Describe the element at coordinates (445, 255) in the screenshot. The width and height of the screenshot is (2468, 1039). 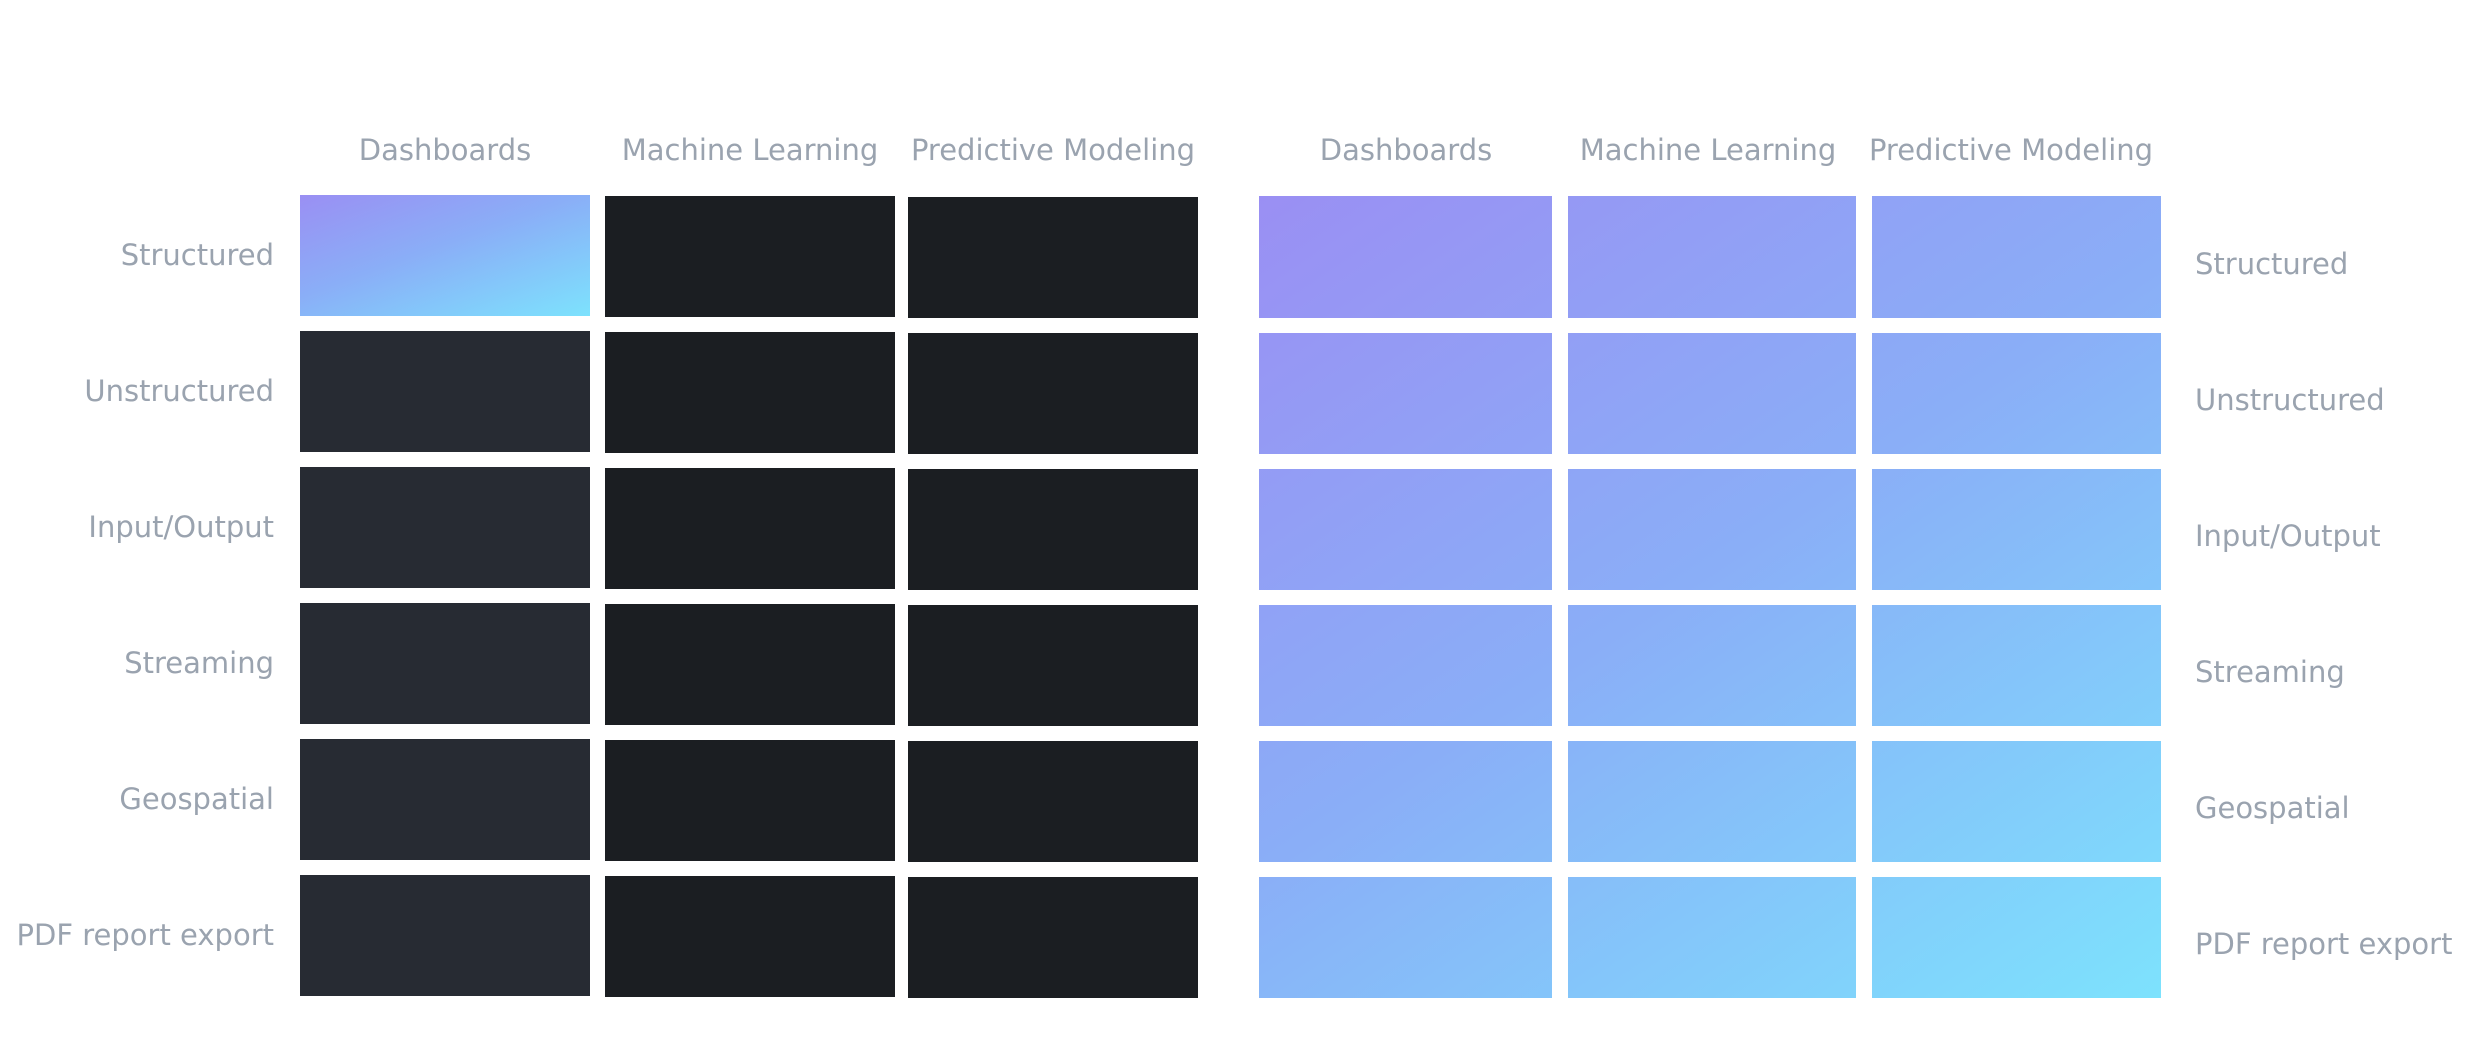
I see `left-cell-structured-dashboards-highlighted` at that location.